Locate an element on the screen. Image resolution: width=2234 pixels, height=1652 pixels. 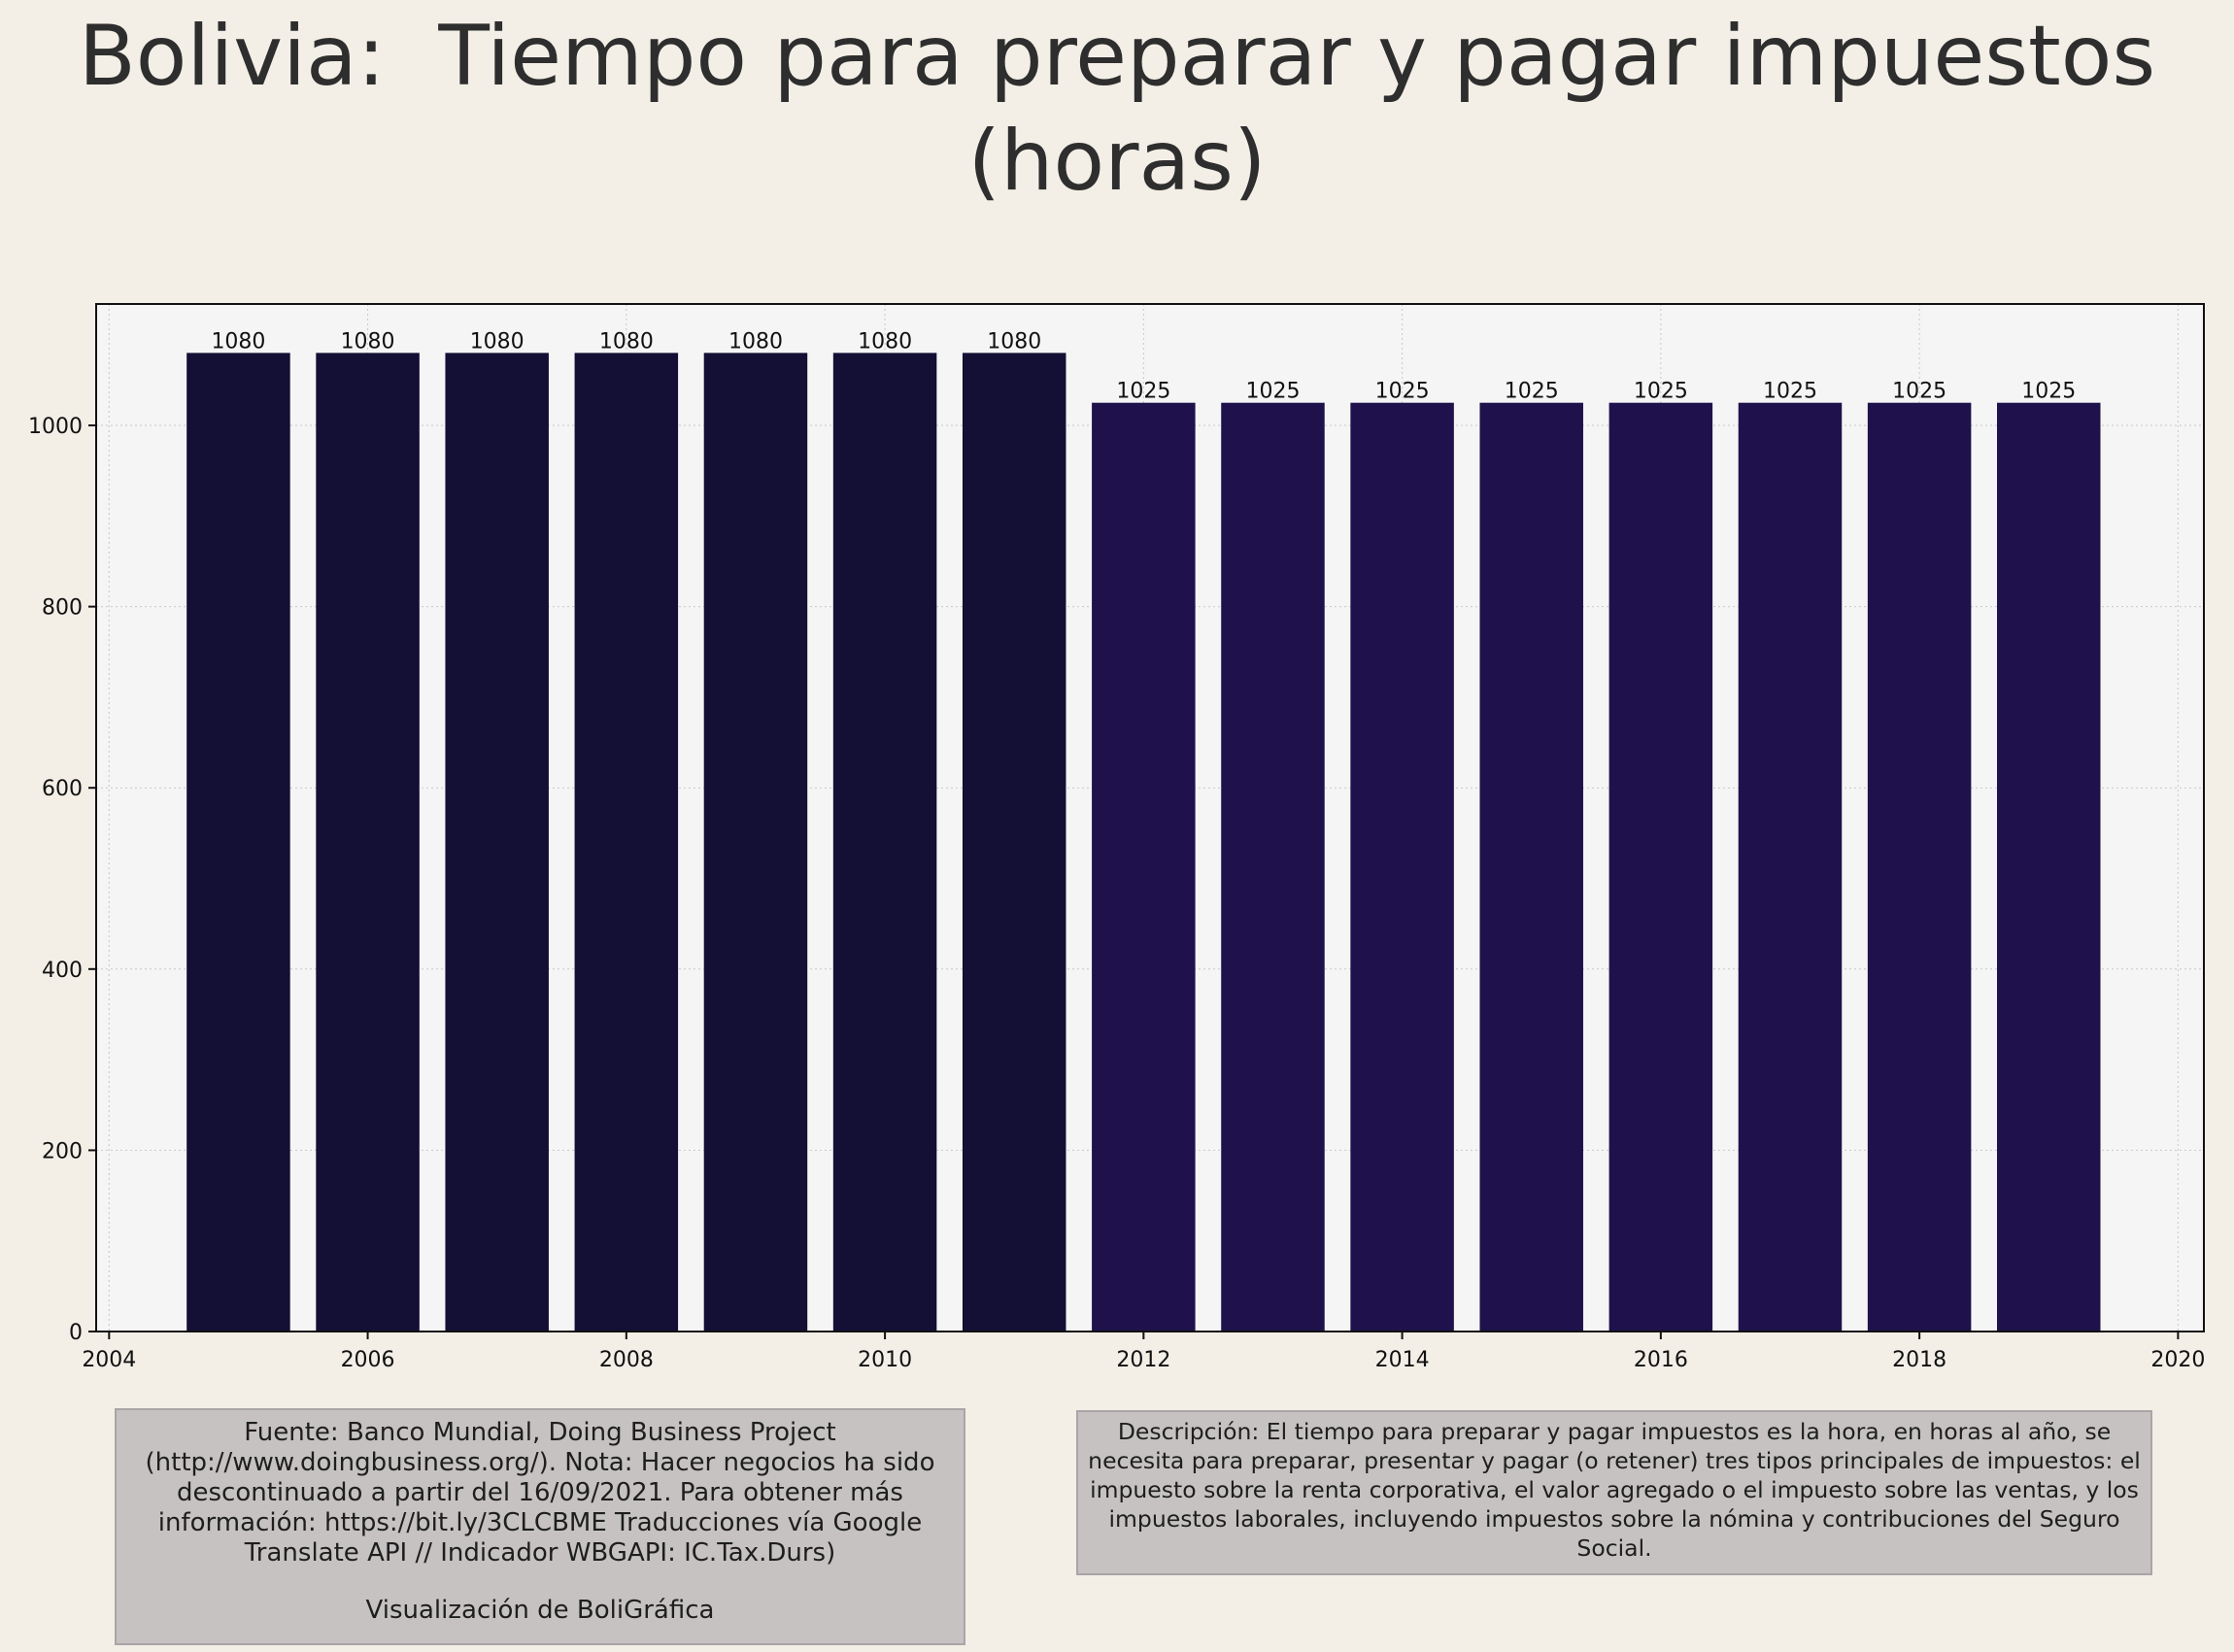
x-tick-label: 2020 is located at coordinates (2177, 1360).